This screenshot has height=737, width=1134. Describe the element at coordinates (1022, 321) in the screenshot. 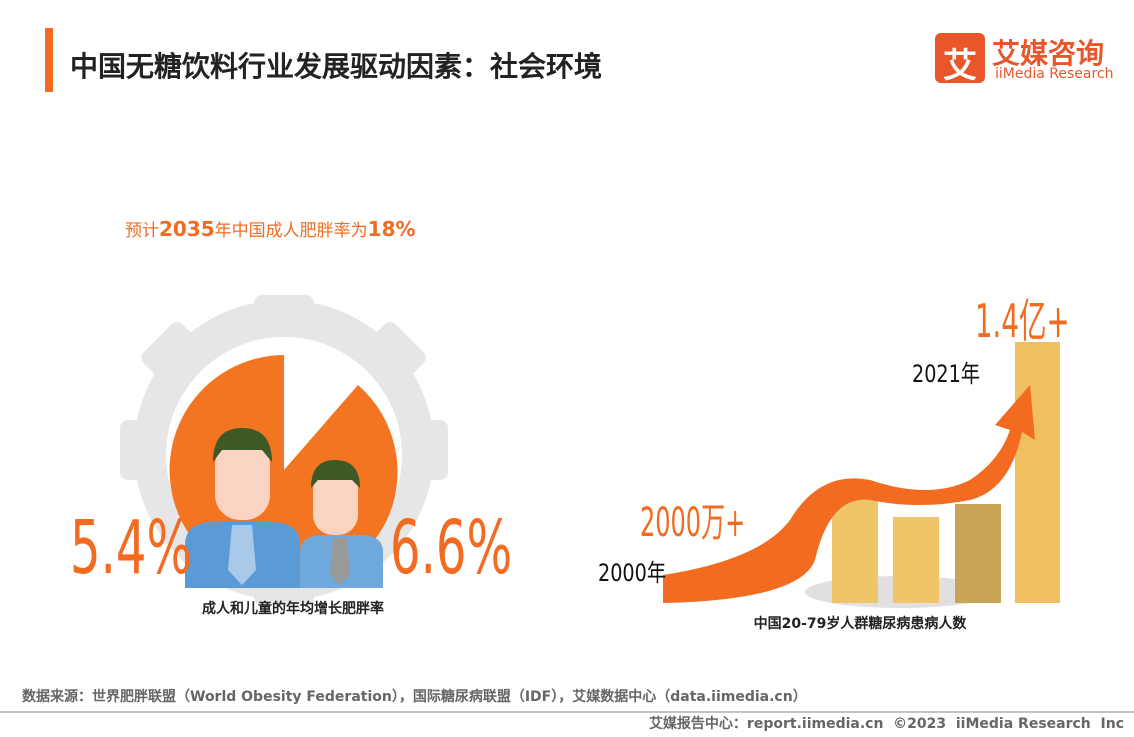

I see `end-value: 1.4亿+` at that location.